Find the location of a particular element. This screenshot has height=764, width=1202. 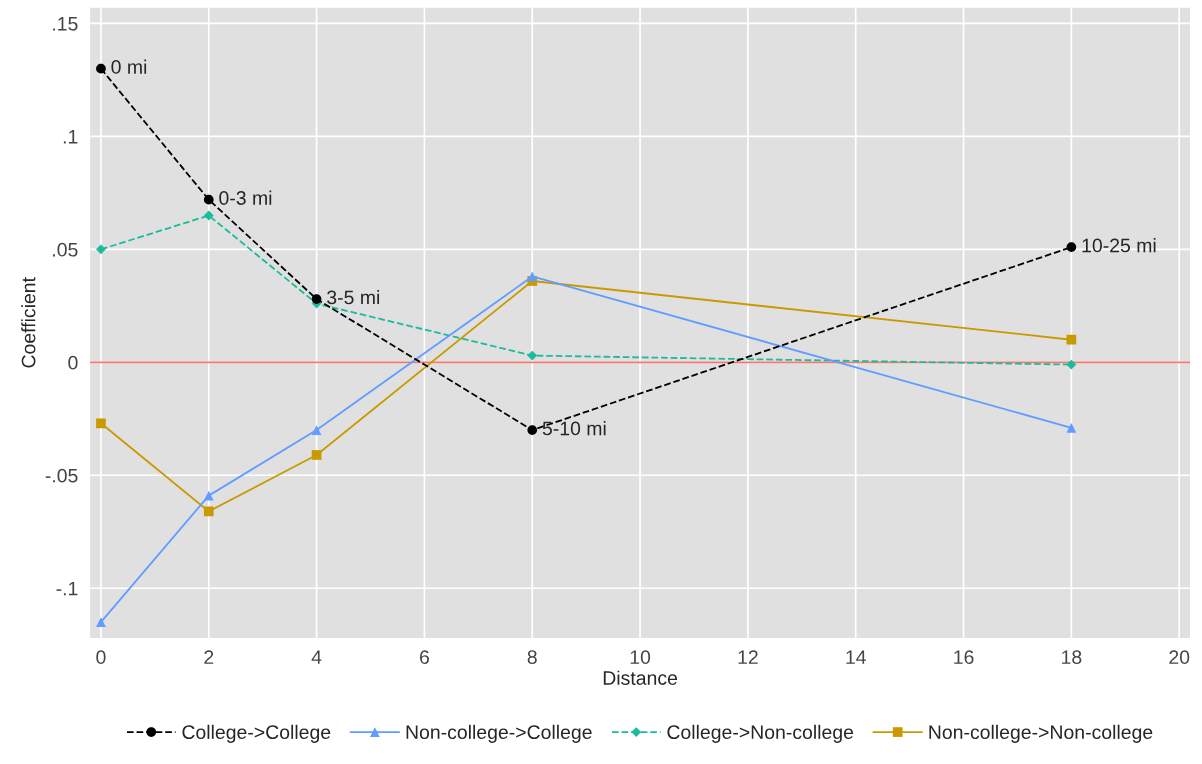

annotation: 10-25 mi is located at coordinates (1119, 245).